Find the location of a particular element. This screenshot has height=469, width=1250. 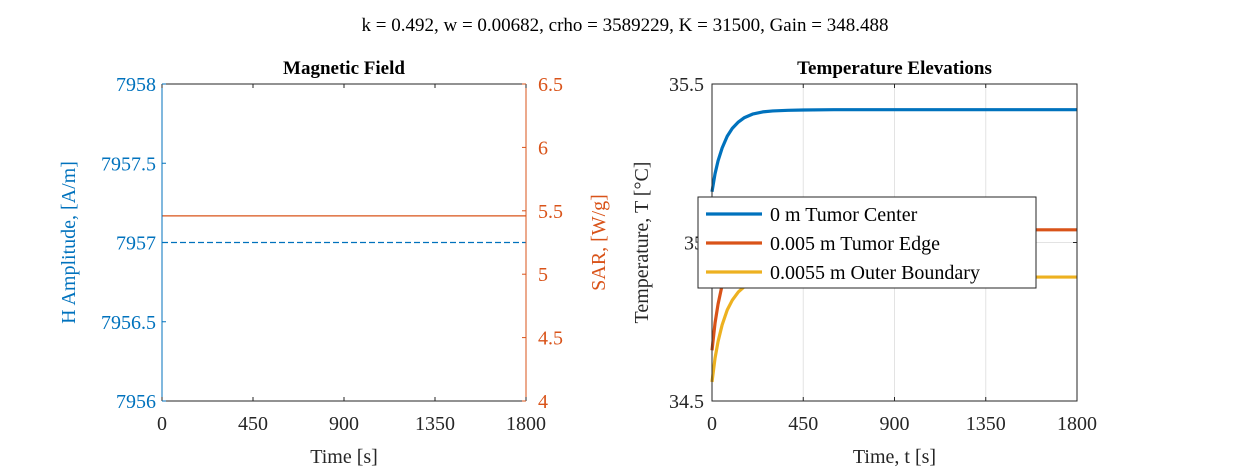

y-tick-label: 34.5 is located at coordinates (686, 402).